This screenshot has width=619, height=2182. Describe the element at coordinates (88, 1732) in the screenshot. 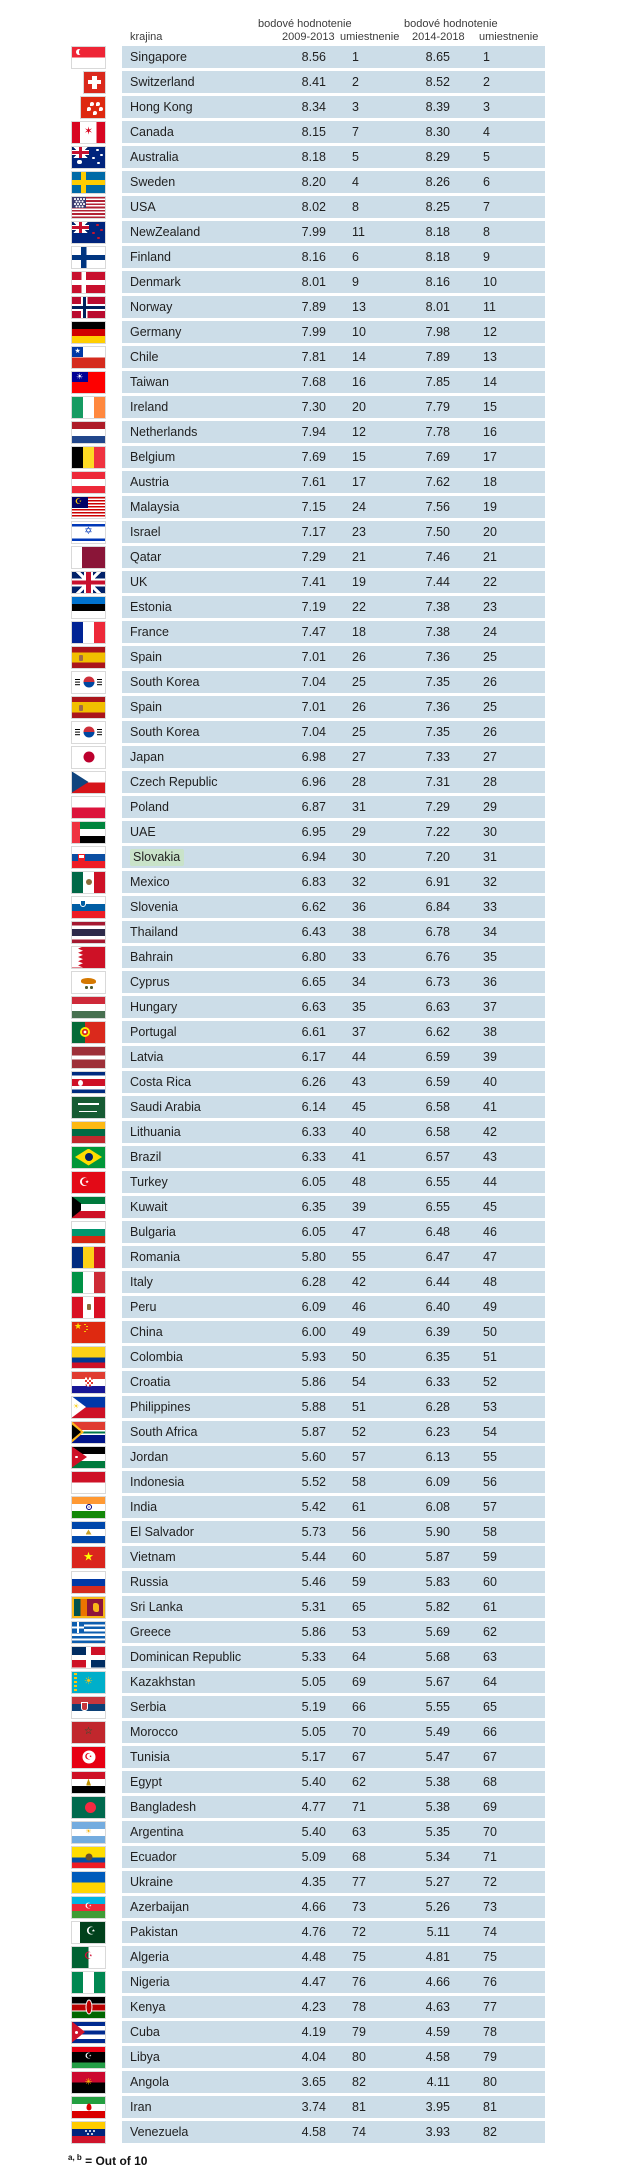

I see `flag-ma-icon` at that location.